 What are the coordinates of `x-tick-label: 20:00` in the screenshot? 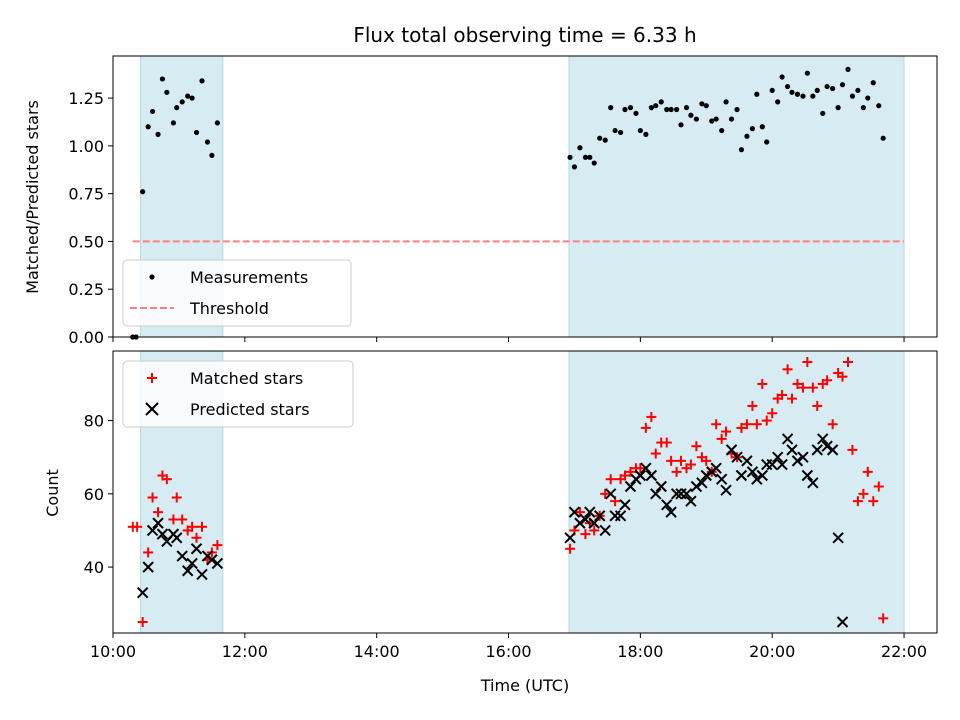 It's located at (772, 651).